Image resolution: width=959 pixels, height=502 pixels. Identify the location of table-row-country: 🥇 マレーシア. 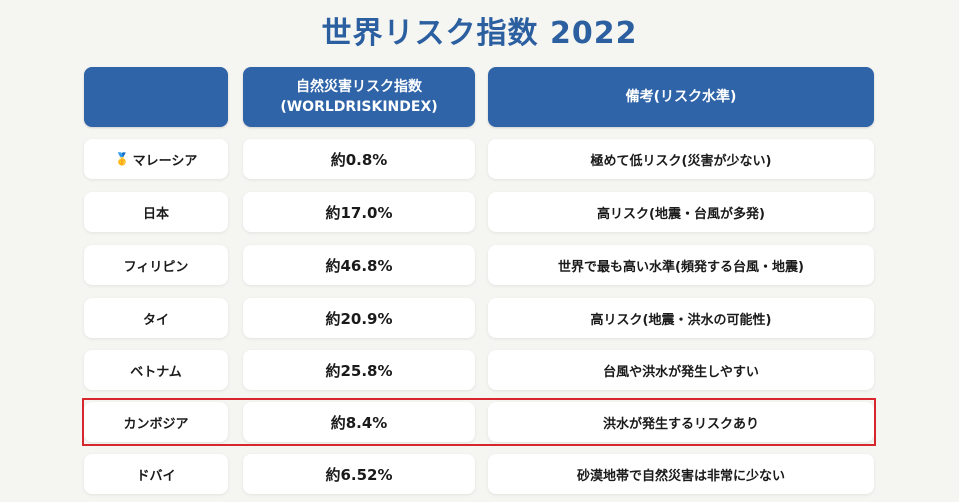
(156, 159).